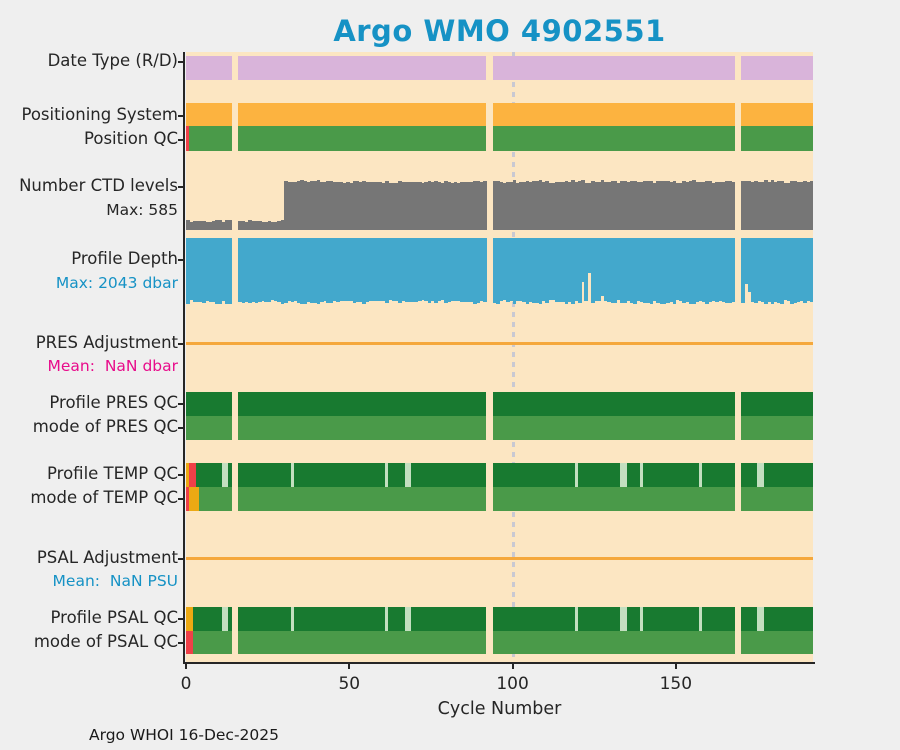 The width and height of the screenshot is (900, 750). I want to click on row-label-10: mode of PRES QC, so click(105, 426).